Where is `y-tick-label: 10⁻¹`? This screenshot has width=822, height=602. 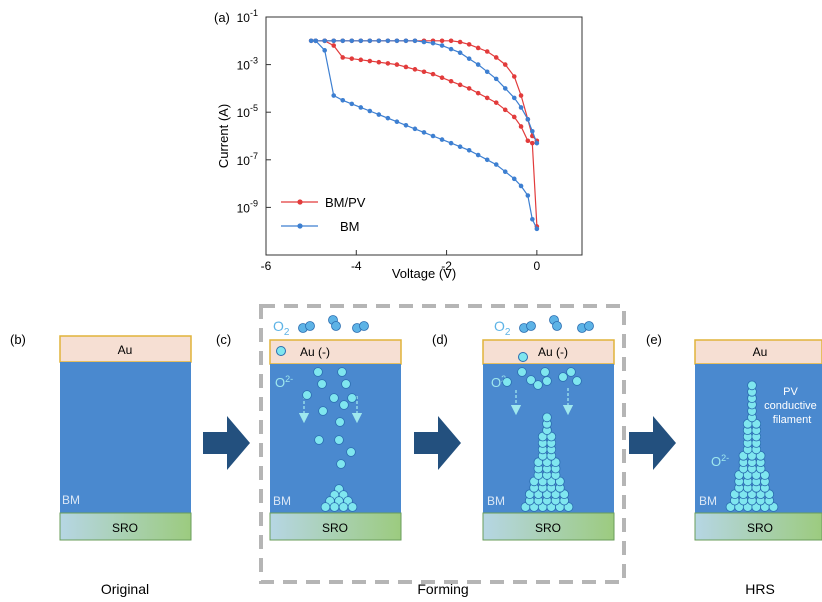 y-tick-label: 10⁻¹ is located at coordinates (247, 16).